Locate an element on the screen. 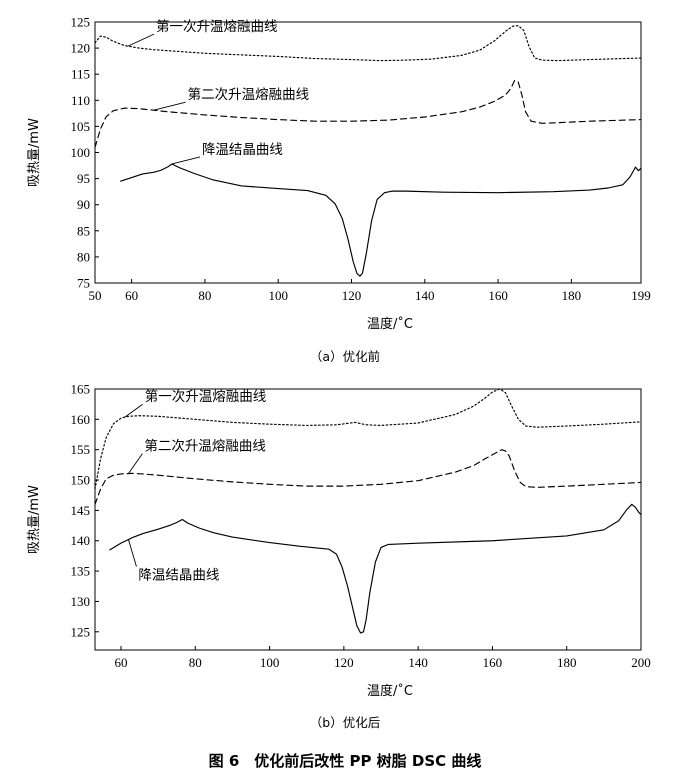 The height and width of the screenshot is (780, 691). y-tick-label: 100 is located at coordinates (81, 152).